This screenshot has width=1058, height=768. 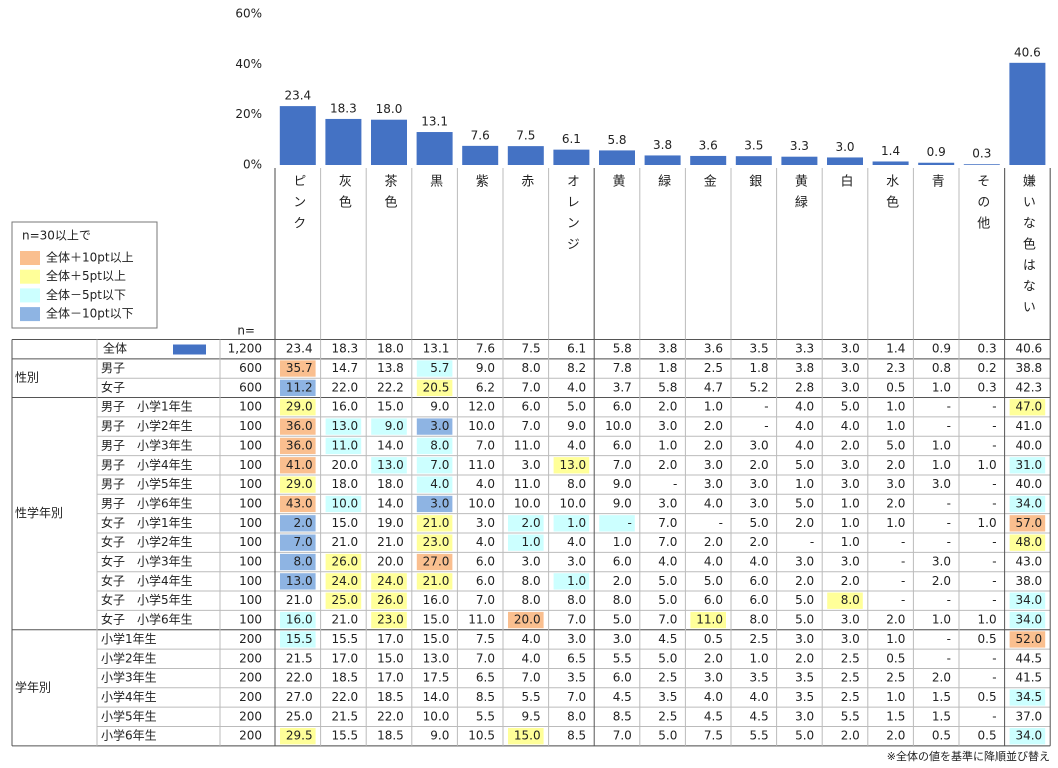 What do you see at coordinates (895, 349) in the screenshot?
I see `value-cell: 1.4` at bounding box center [895, 349].